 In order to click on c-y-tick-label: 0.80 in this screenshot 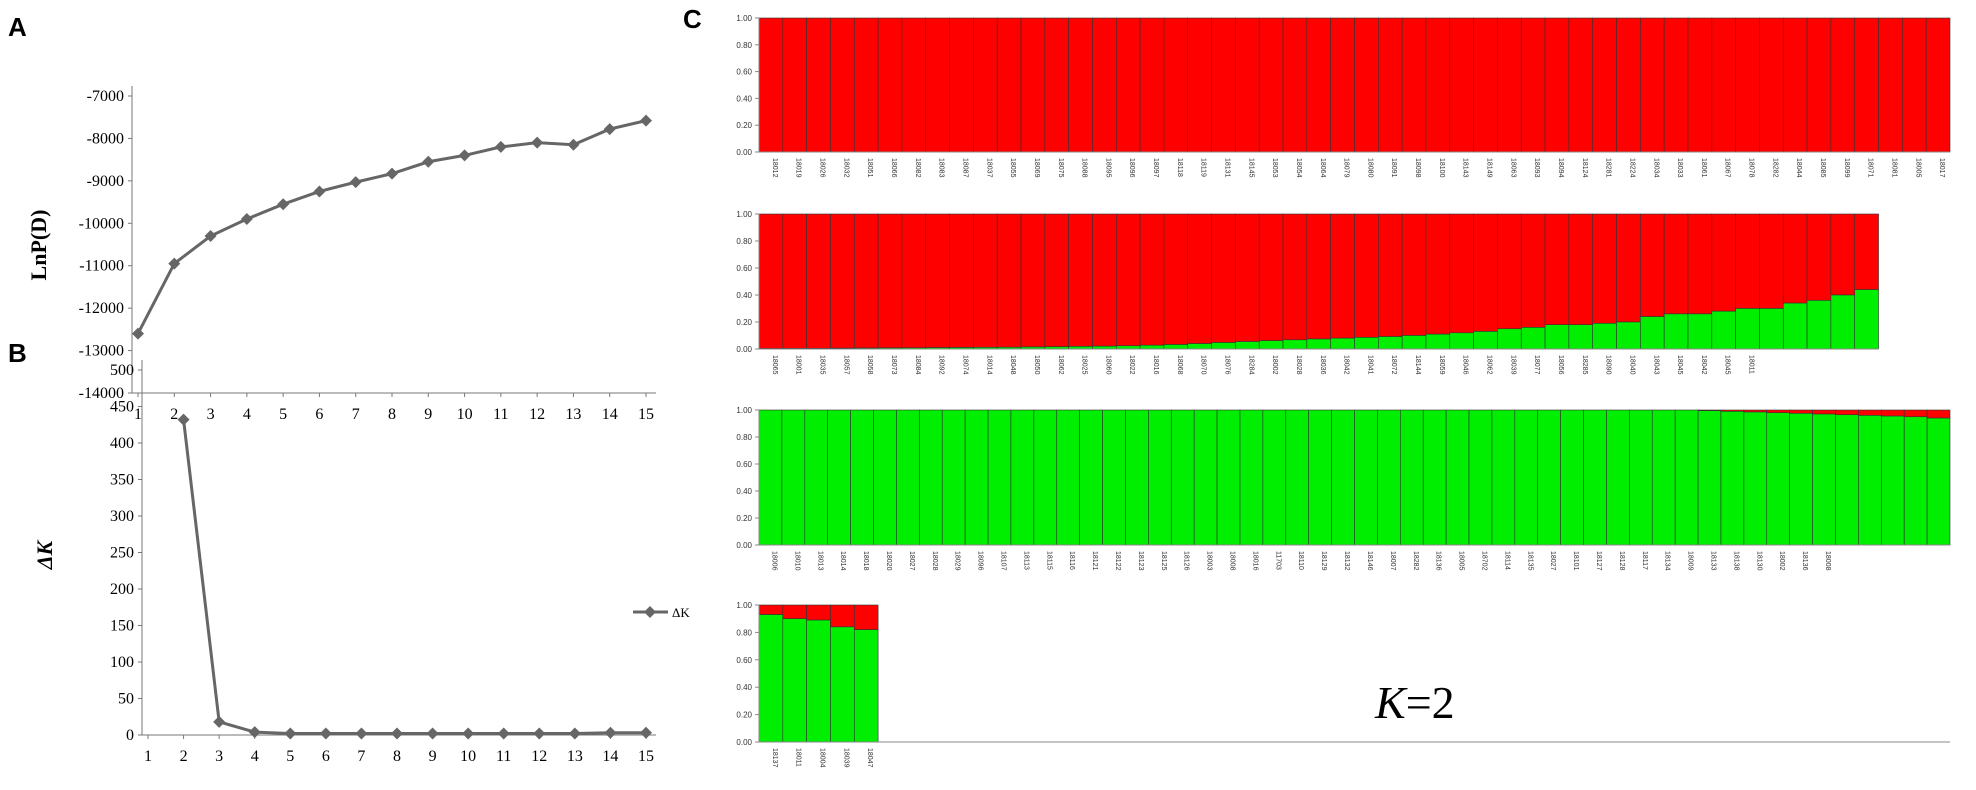, I will do `click(744, 241)`.